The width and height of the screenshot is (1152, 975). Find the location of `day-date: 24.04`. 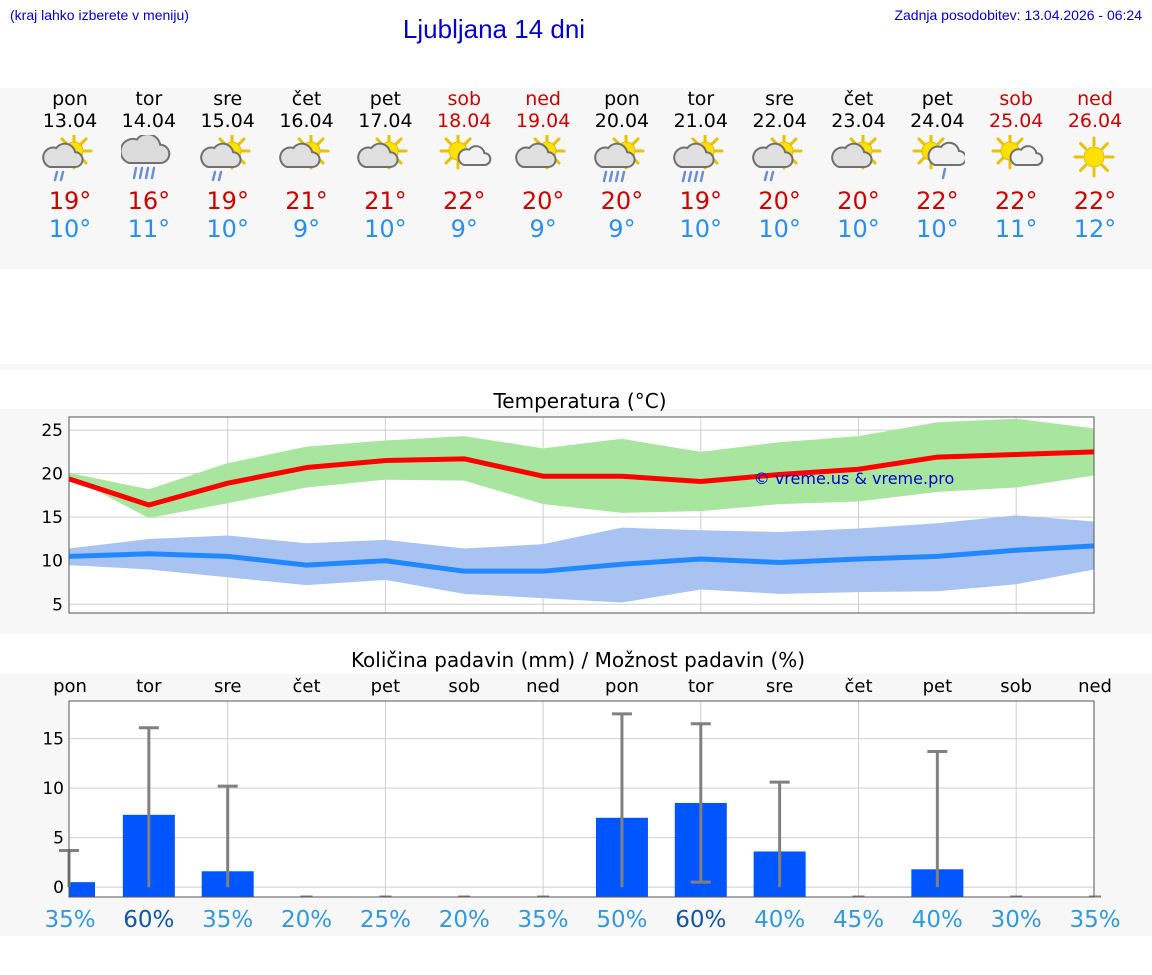

day-date: 24.04 is located at coordinates (937, 121).